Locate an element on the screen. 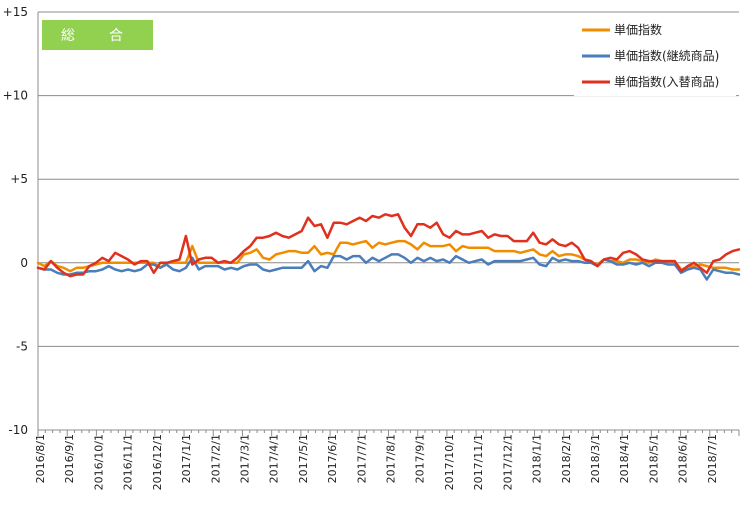 This screenshot has height=509, width=742. x-tick-label: 2017/4/1 is located at coordinates (274, 458).